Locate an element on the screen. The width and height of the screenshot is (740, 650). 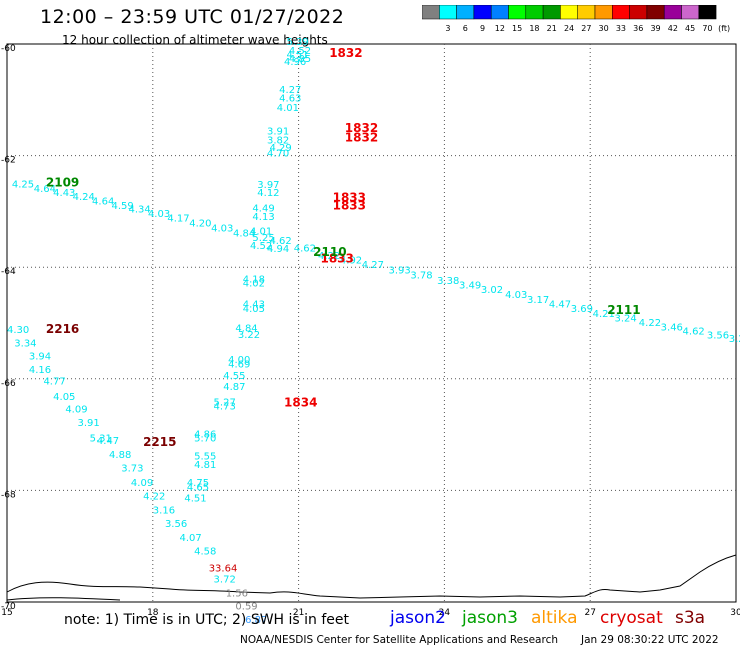
pass-id-label: 1832 is located at coordinates (361, 128).